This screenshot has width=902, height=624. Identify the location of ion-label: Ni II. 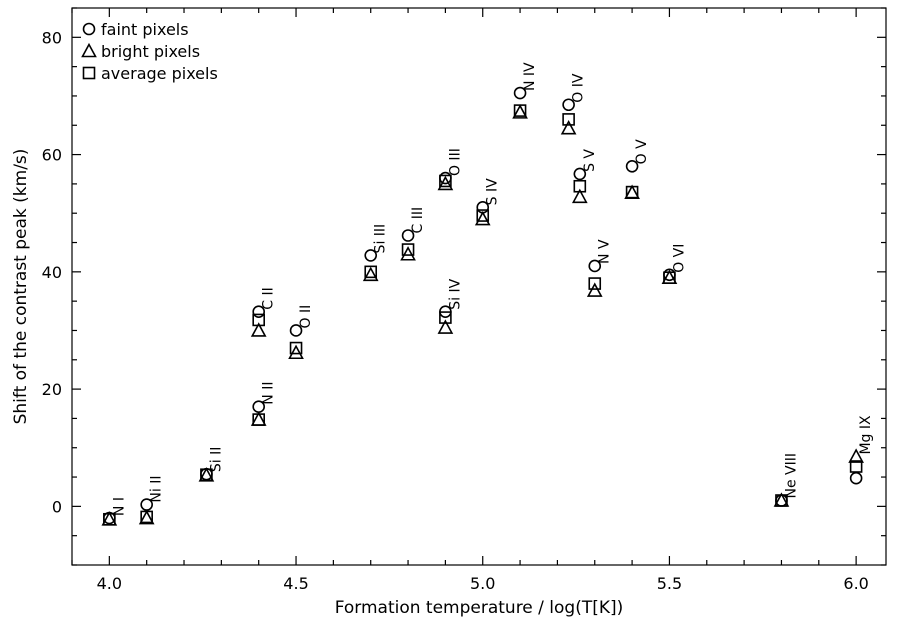
(157, 489).